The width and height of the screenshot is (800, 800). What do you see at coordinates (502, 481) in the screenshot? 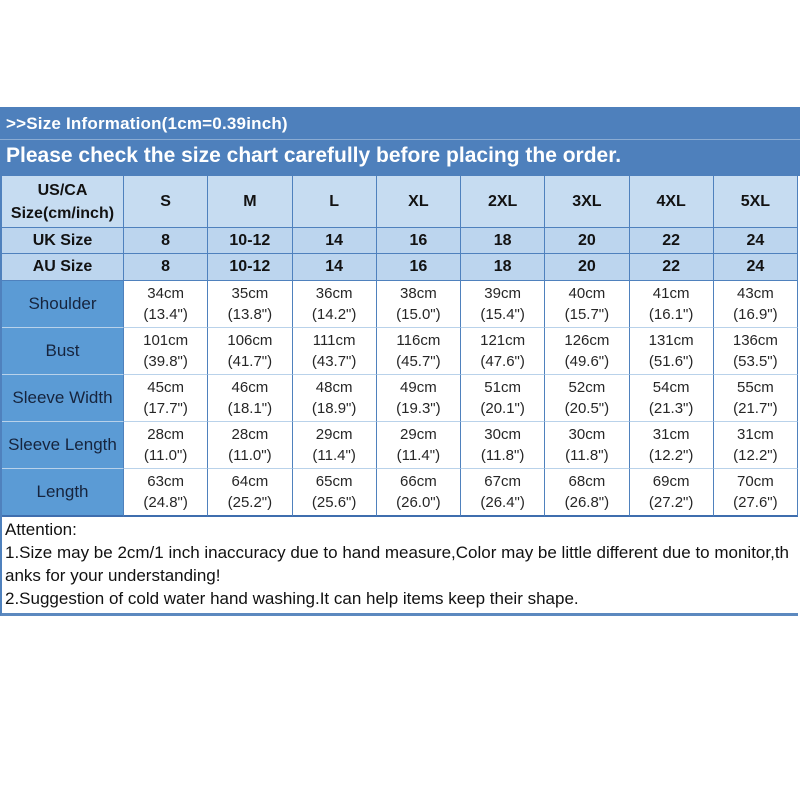
I see `cm-value: 67cm` at bounding box center [502, 481].